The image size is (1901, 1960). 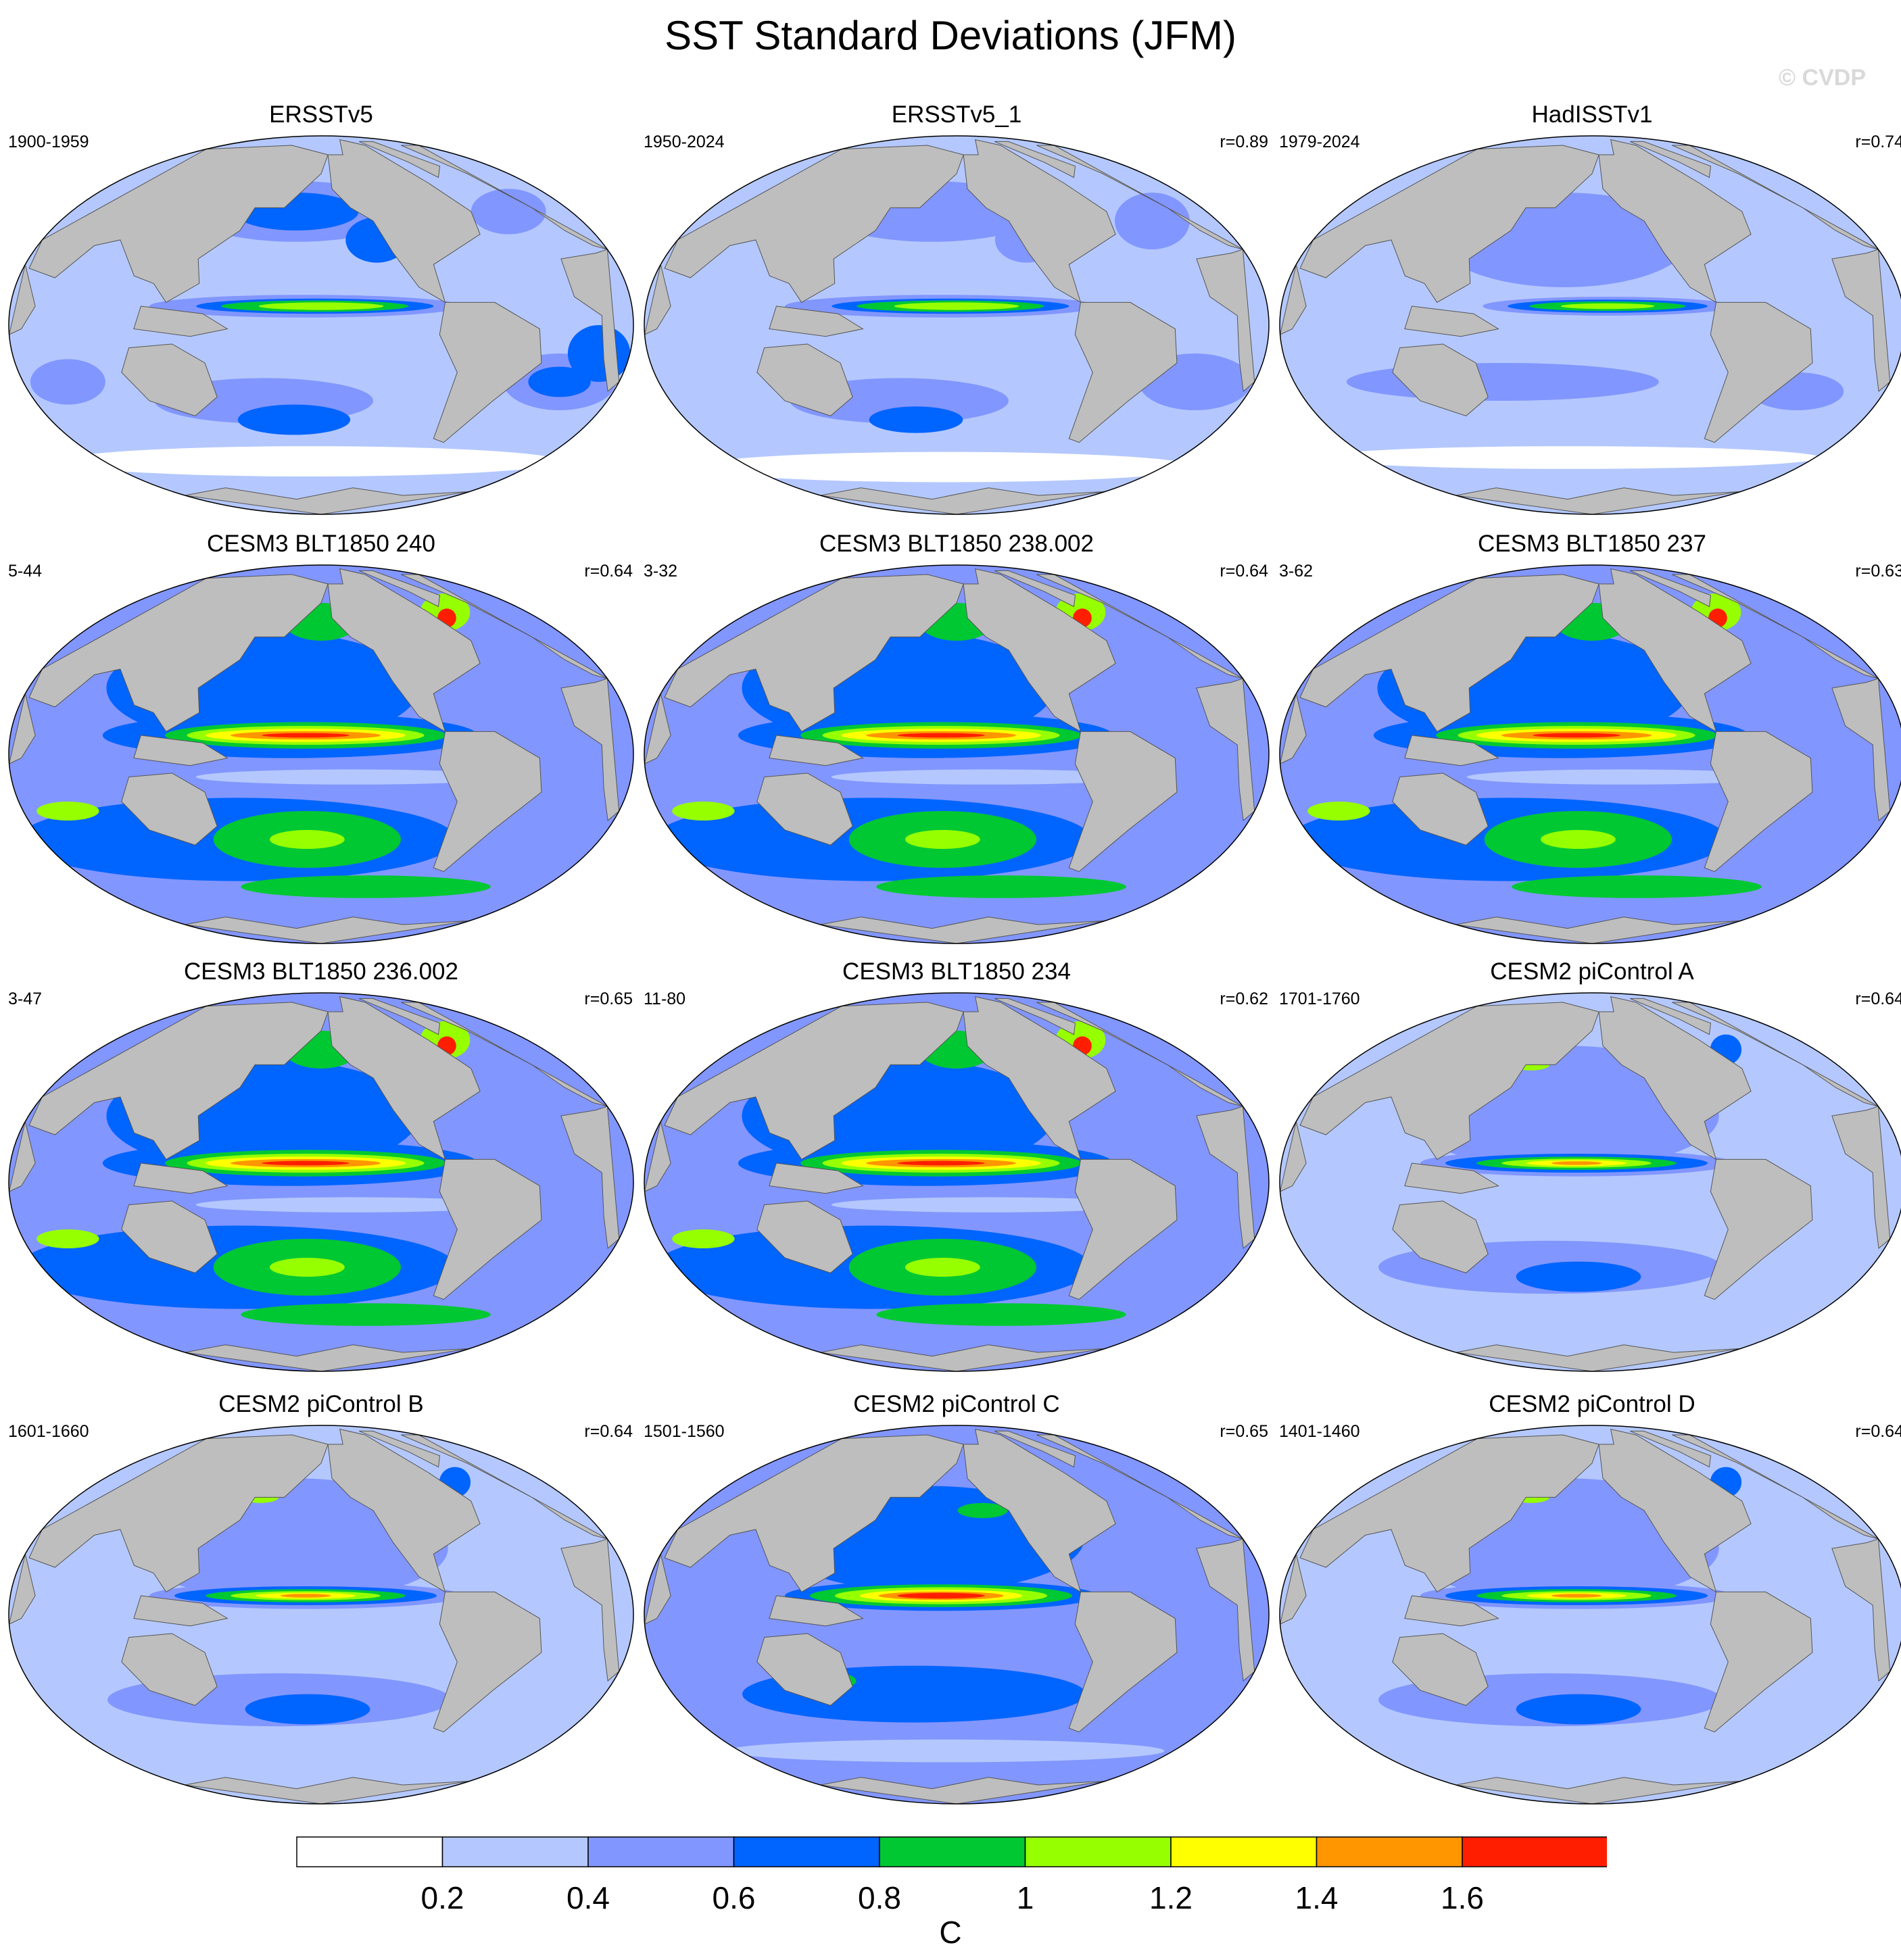 I want to click on panel-title: CESM2 piControl A, so click(x=1592, y=972).